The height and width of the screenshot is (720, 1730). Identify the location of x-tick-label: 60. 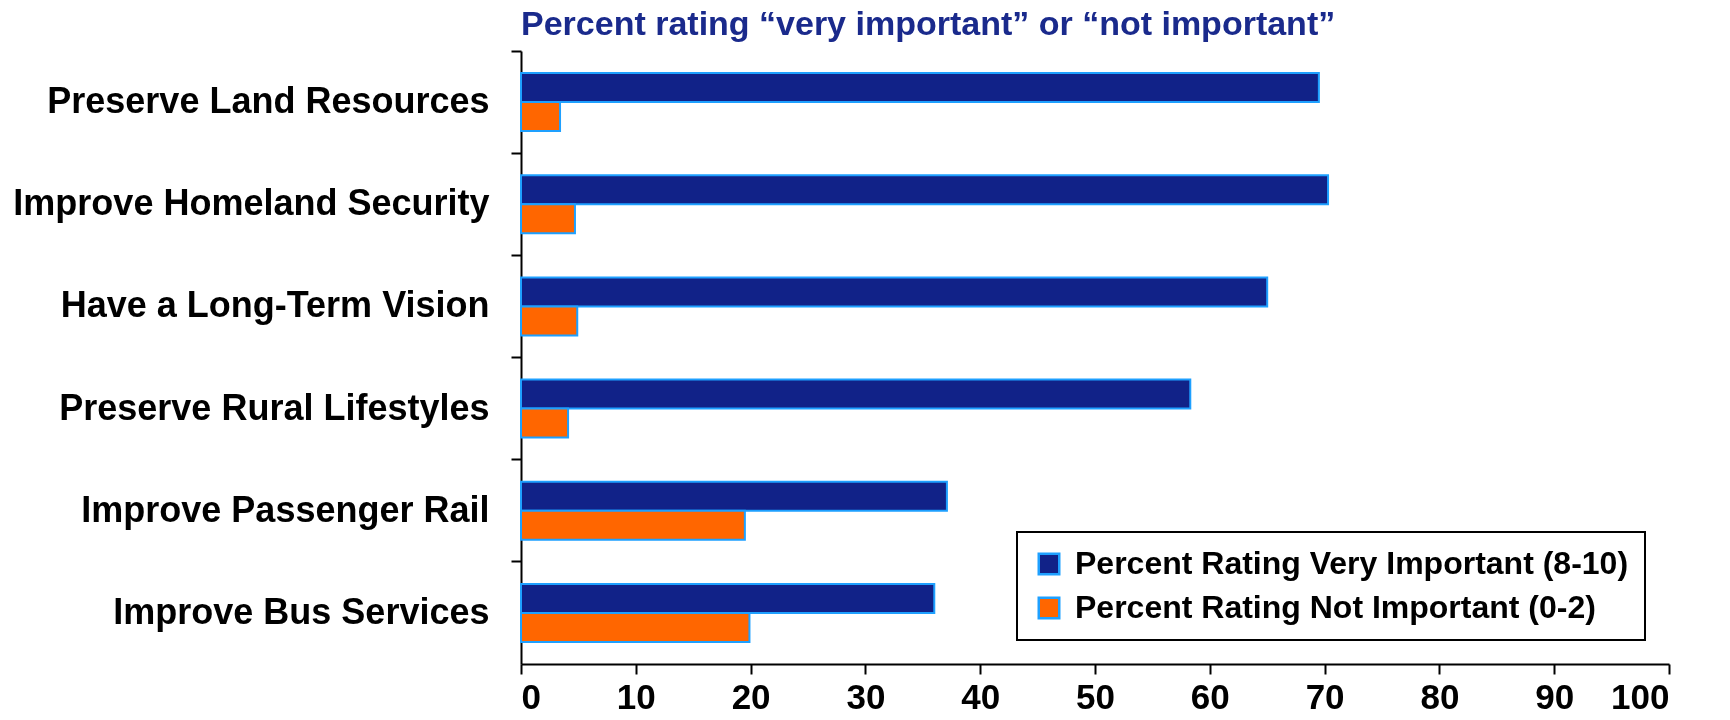
(1210, 696).